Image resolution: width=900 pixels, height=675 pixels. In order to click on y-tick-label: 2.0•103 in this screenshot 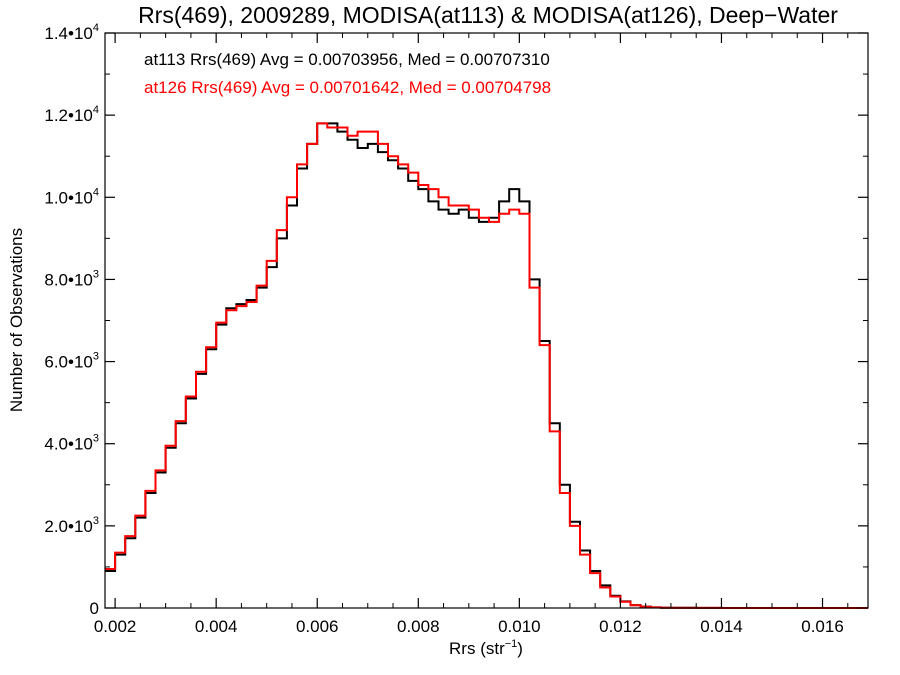, I will do `click(71, 525)`.